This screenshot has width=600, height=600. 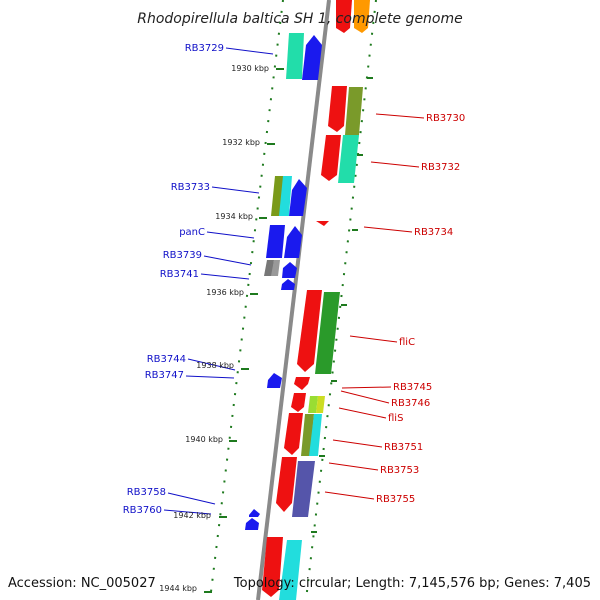 What do you see at coordinates (440, 167) in the screenshot?
I see `gene-label-reverse: RB3732` at bounding box center [440, 167].